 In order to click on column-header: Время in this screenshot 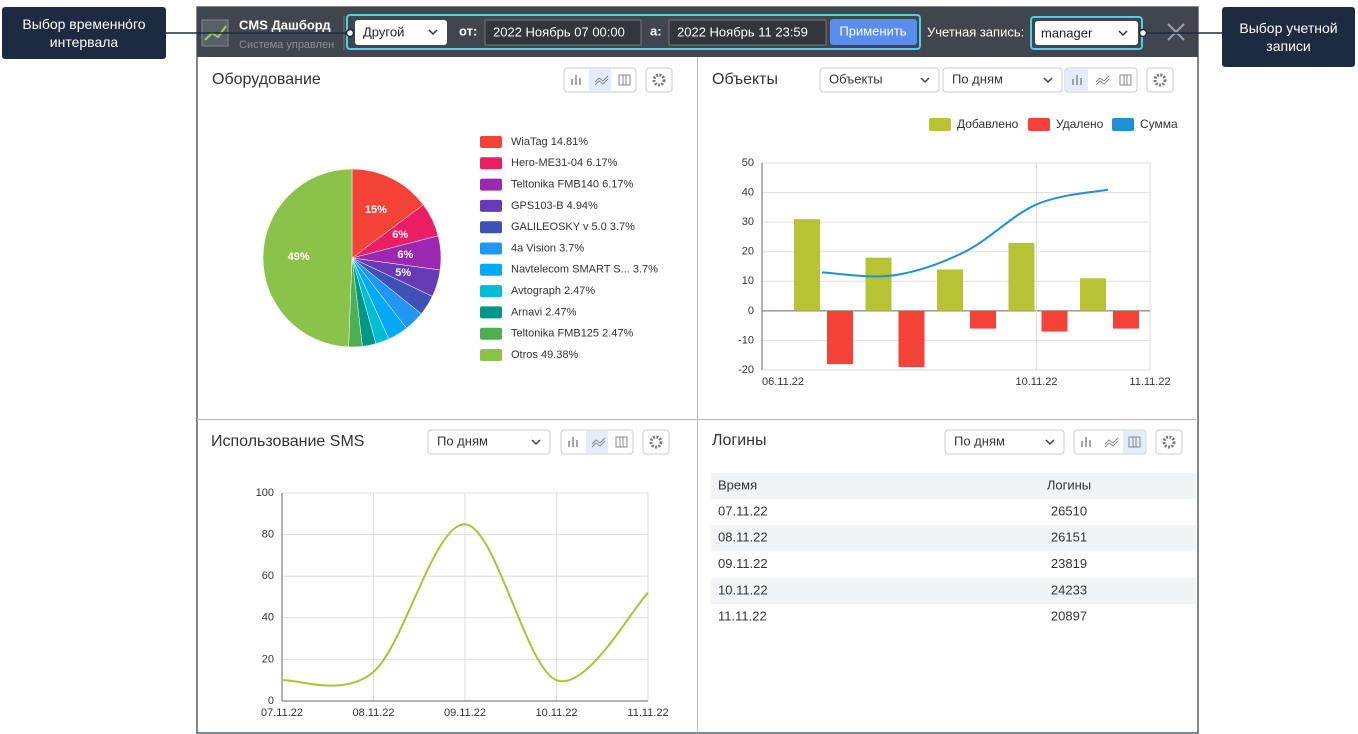, I will do `click(737, 484)`.